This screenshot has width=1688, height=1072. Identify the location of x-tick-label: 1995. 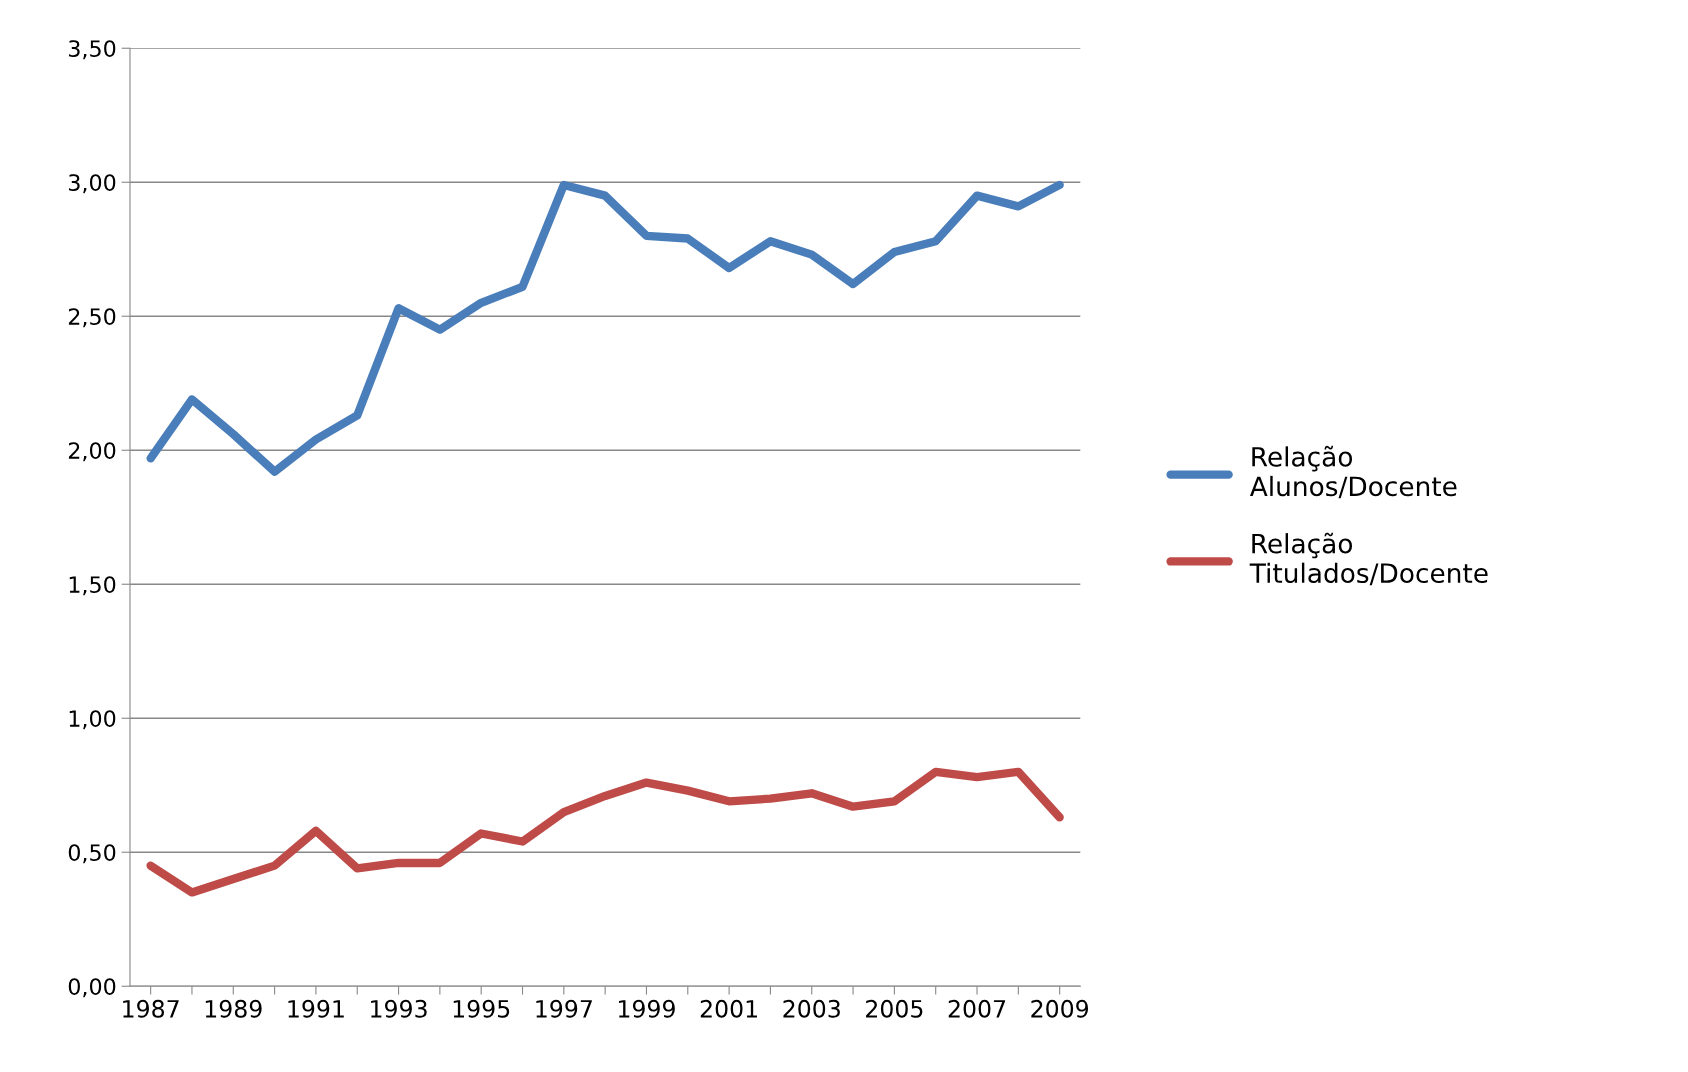
(481, 1008).